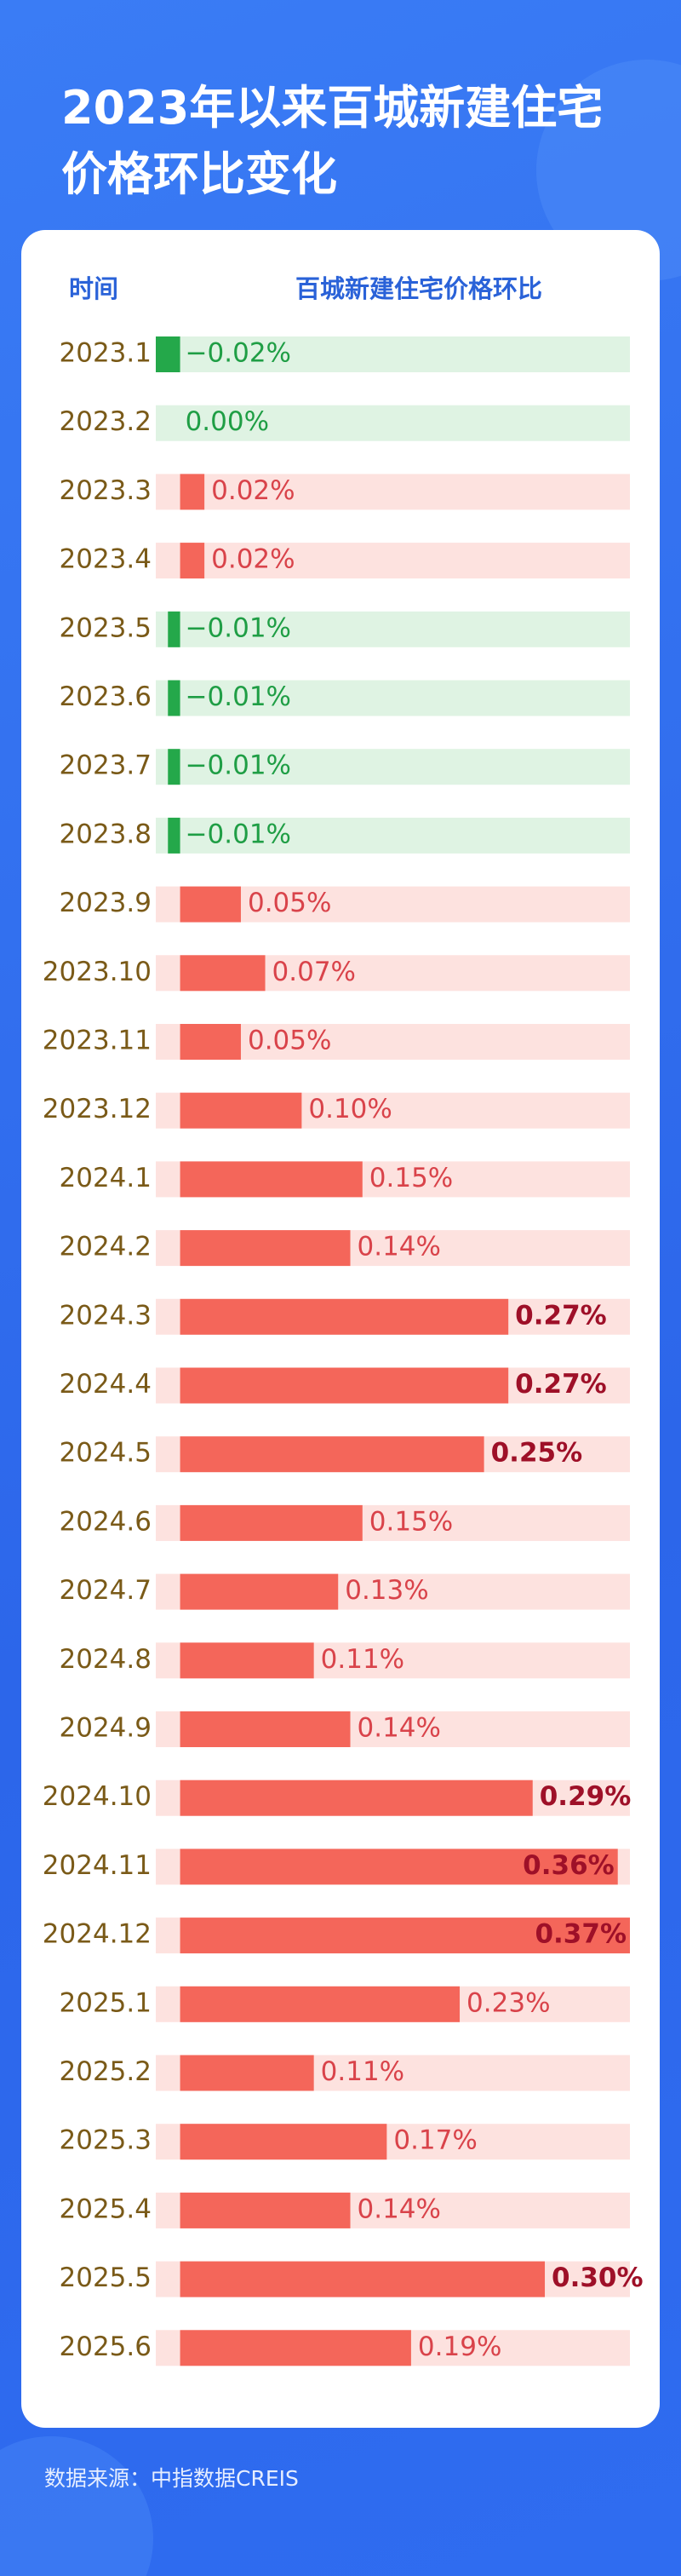 This screenshot has height=2576, width=681. Describe the element at coordinates (106, 627) in the screenshot. I see `y-tick-label: 2023.5` at that location.